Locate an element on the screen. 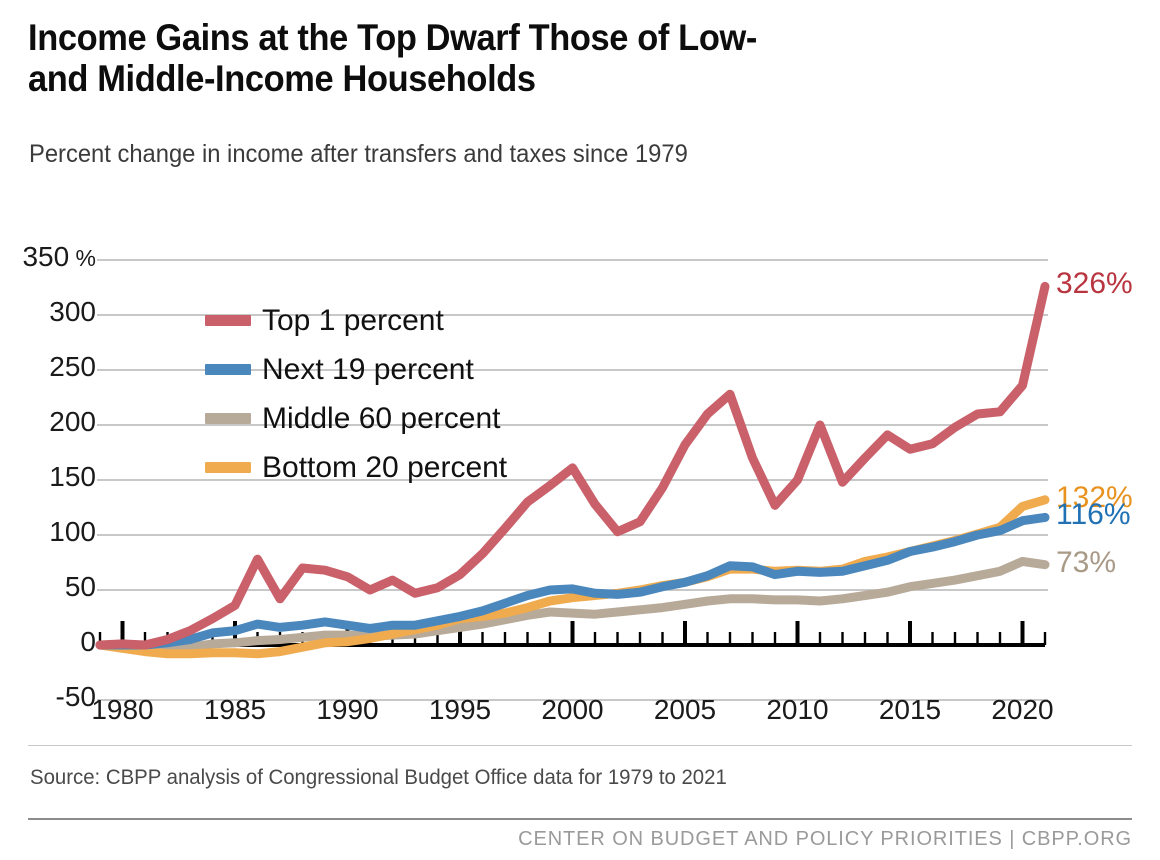 This screenshot has width=1160, height=860. legend-item: Top 1 percent is located at coordinates (356, 320).